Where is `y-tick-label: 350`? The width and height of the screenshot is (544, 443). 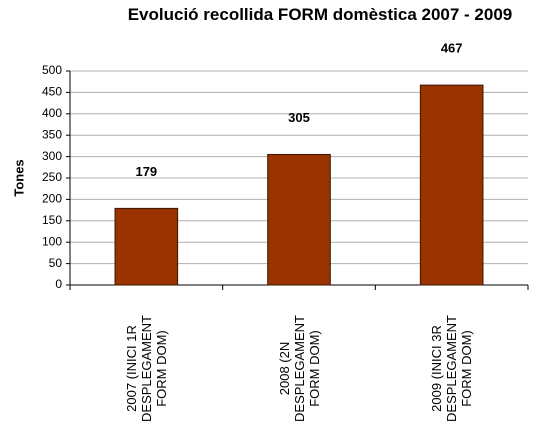 y-tick-label: 350 is located at coordinates (52, 134).